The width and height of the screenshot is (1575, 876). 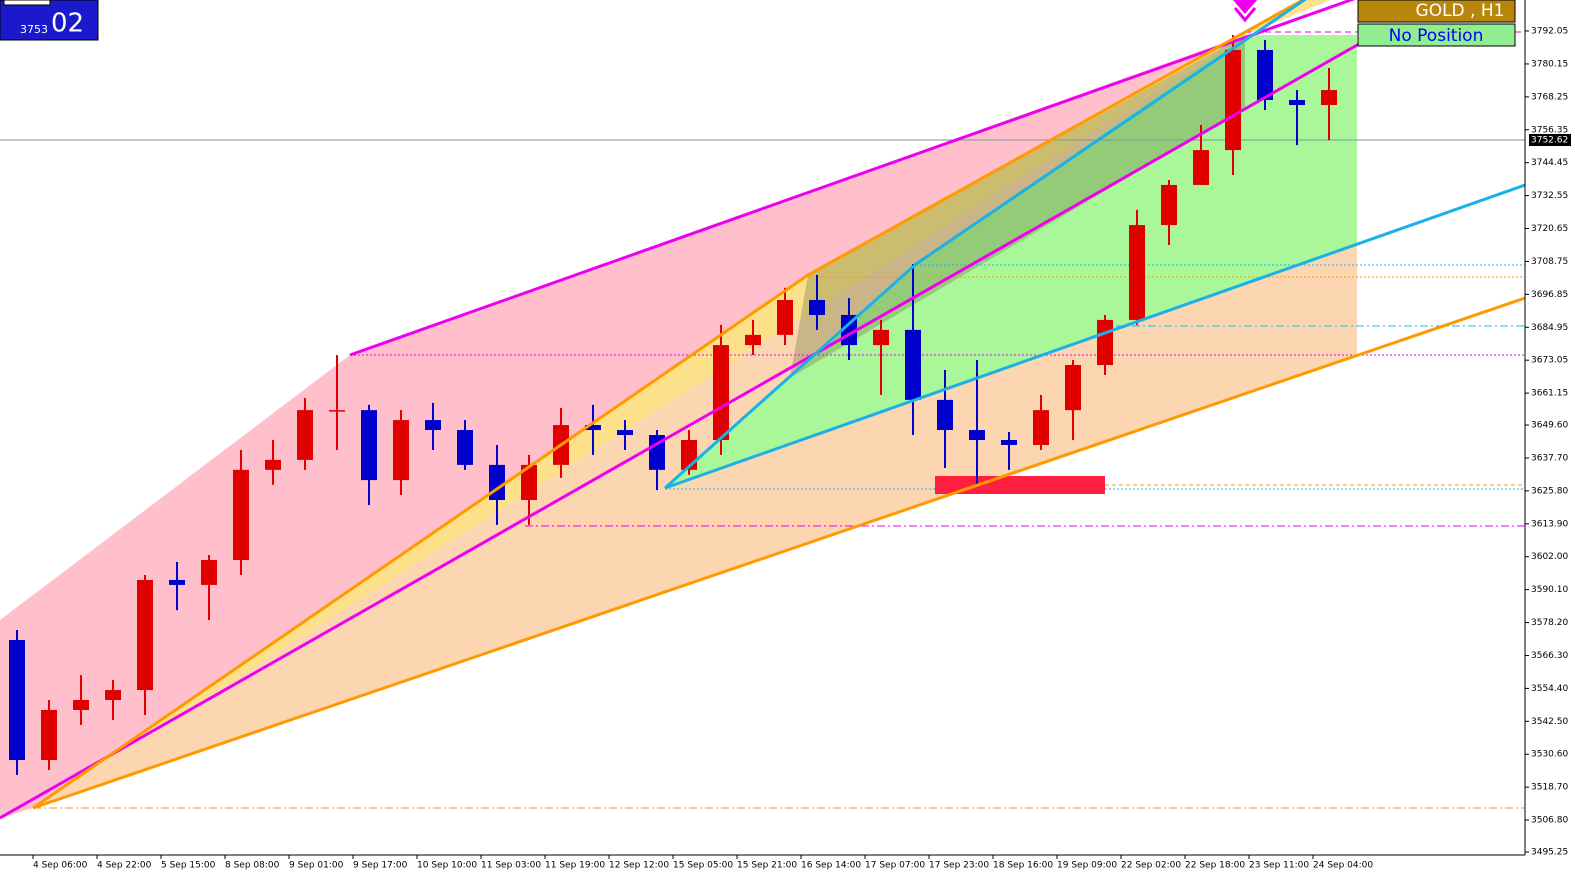 What do you see at coordinates (316, 866) in the screenshot?
I see `x-tick-label: 9 Sep 01:00` at bounding box center [316, 866].